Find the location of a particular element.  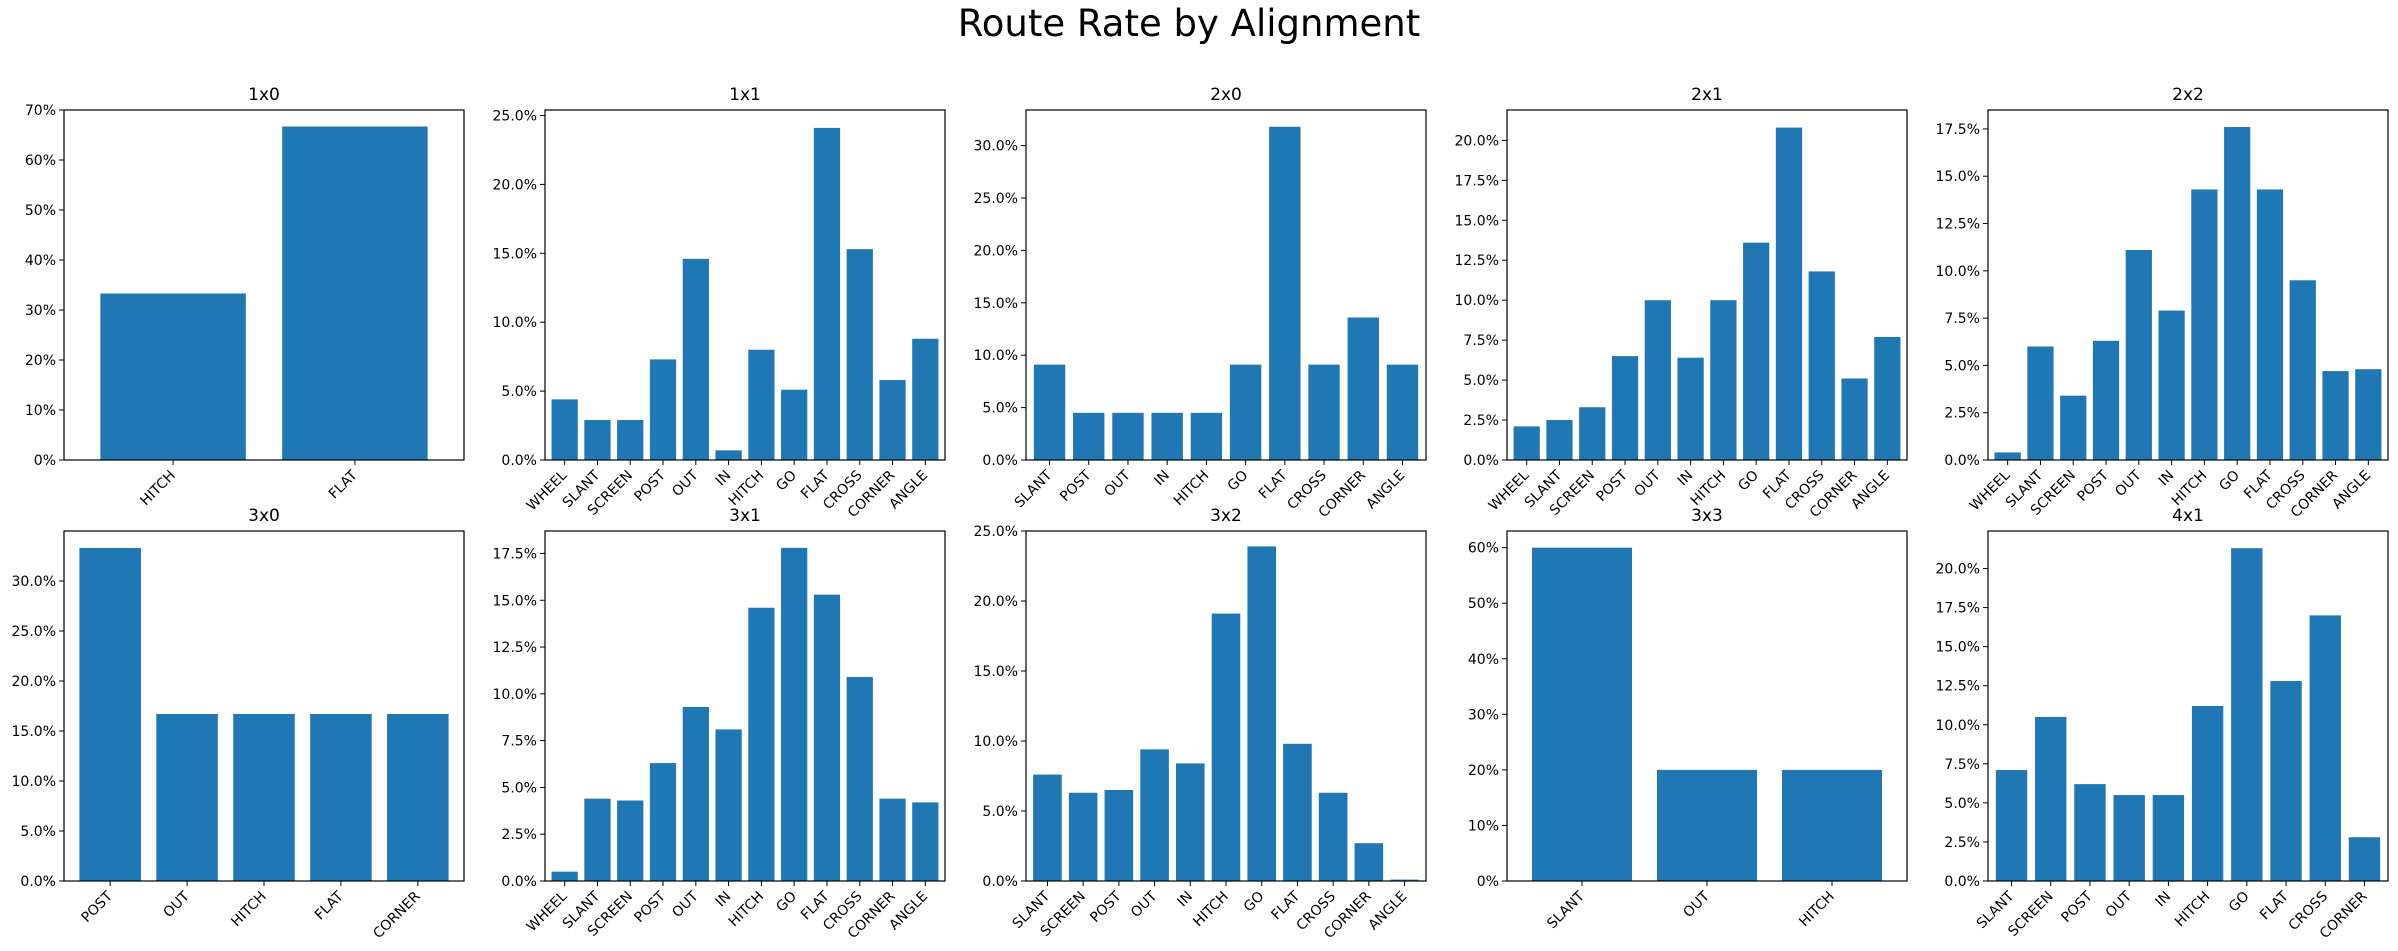

bar-cross is located at coordinates (2302, 370).